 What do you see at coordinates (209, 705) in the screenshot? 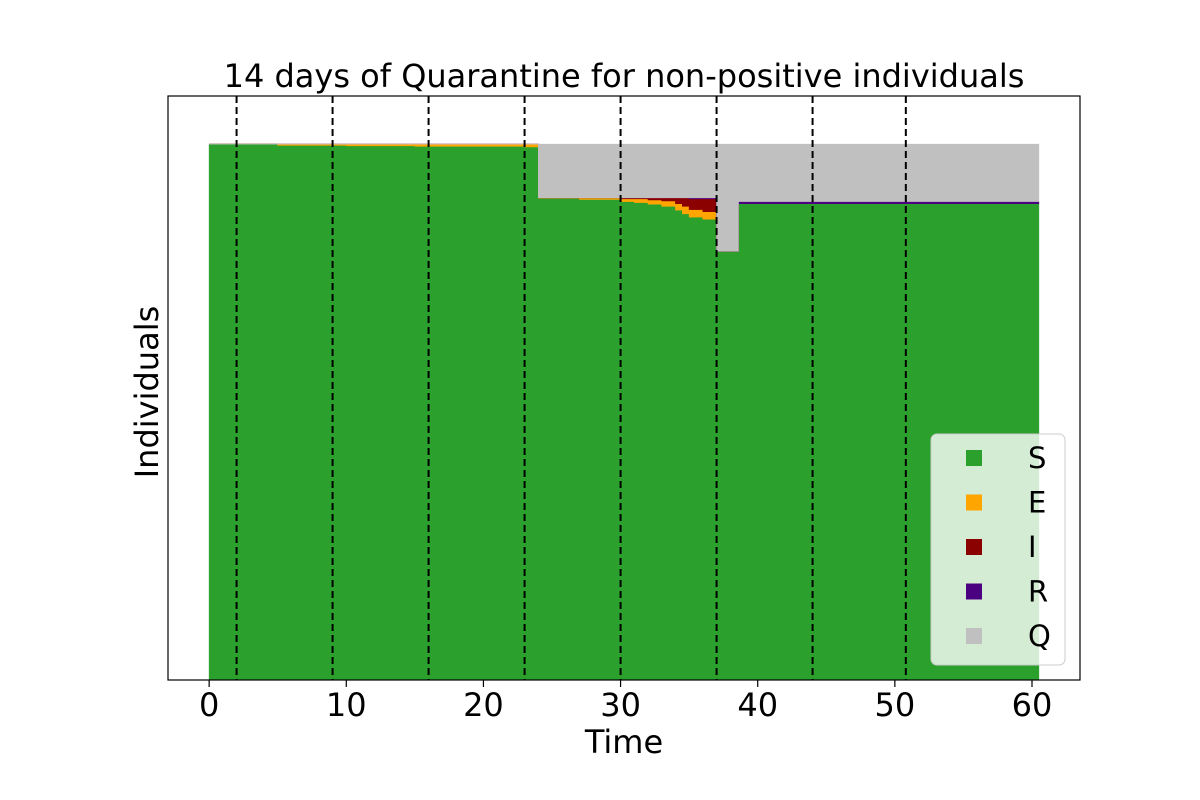
I see `x-tick-label-0: 0` at bounding box center [209, 705].